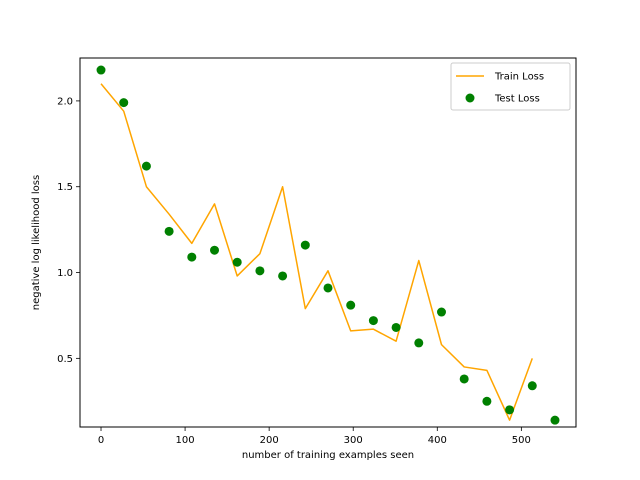  What do you see at coordinates (68, 230) in the screenshot?
I see `y-axis-ticks: 0.5 1.0 1.5 2.0` at bounding box center [68, 230].